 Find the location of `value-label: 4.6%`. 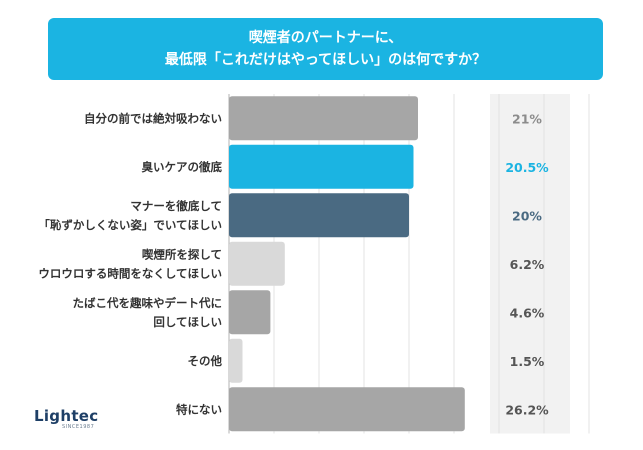

value-label: 4.6% is located at coordinates (527, 312).